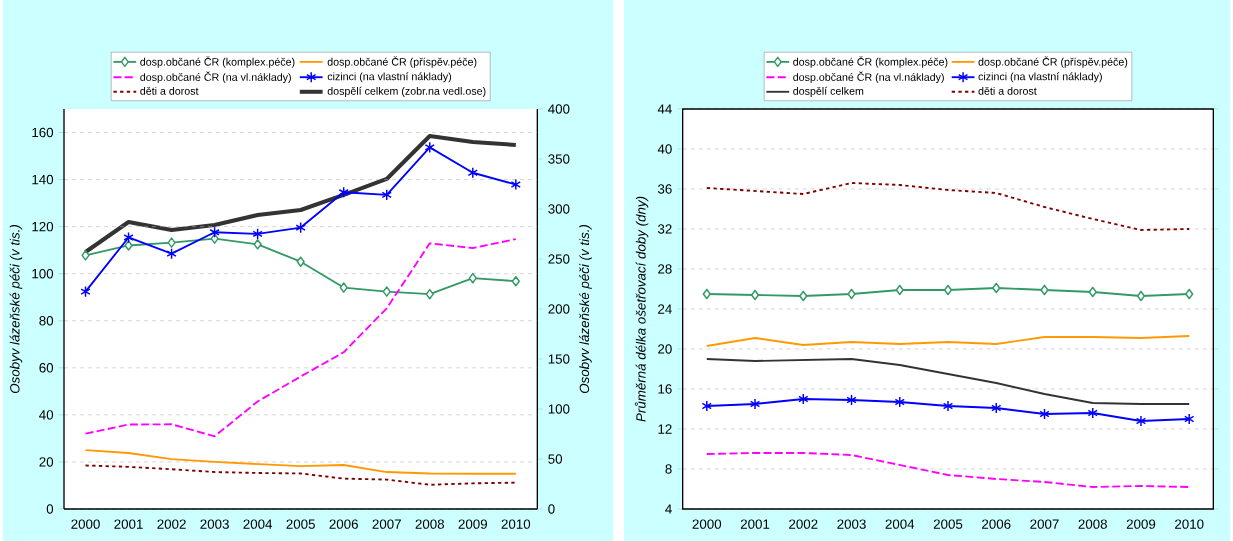 This screenshot has width=1233, height=541. Describe the element at coordinates (43, 226) in the screenshot. I see `y-tick-label: 120` at that location.